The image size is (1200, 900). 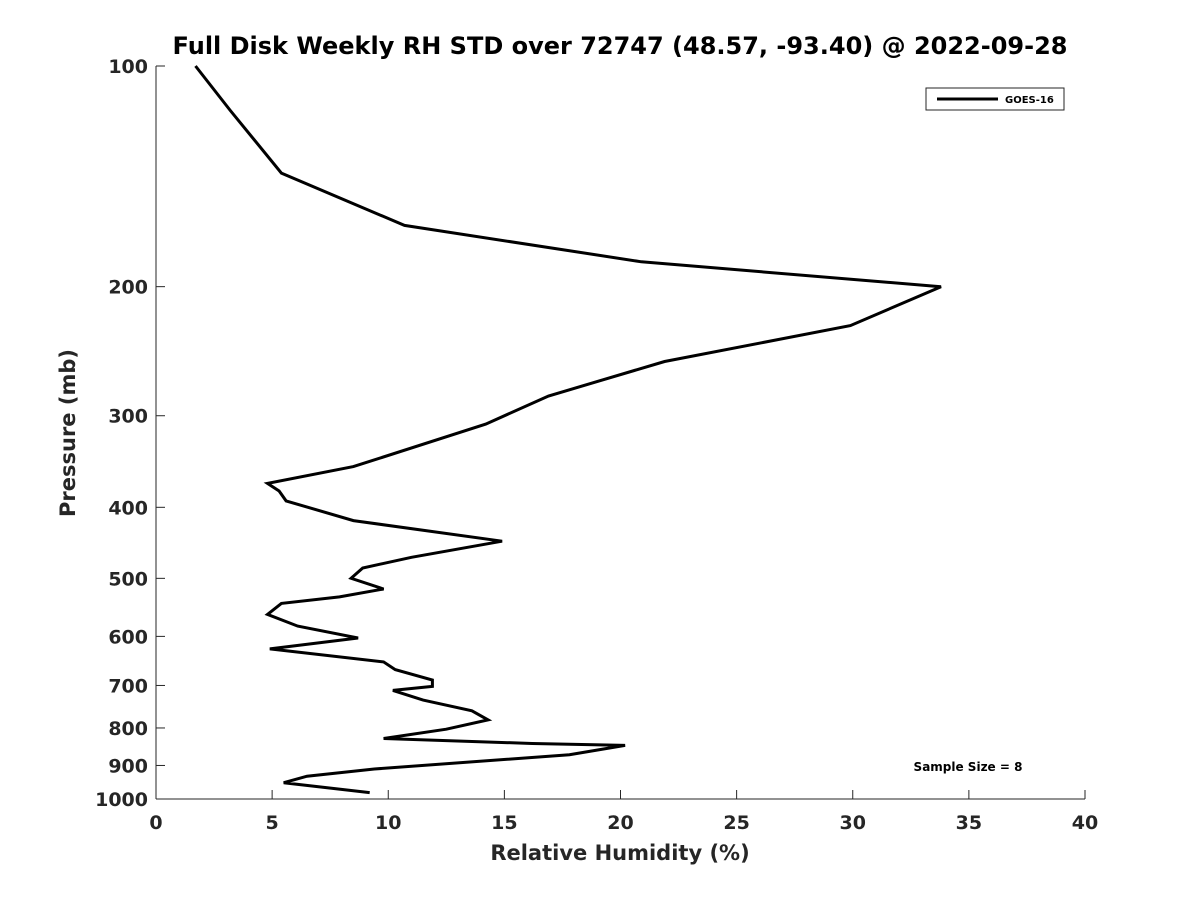 What do you see at coordinates (128, 288) in the screenshot?
I see `y-tick-label: 200` at bounding box center [128, 288].